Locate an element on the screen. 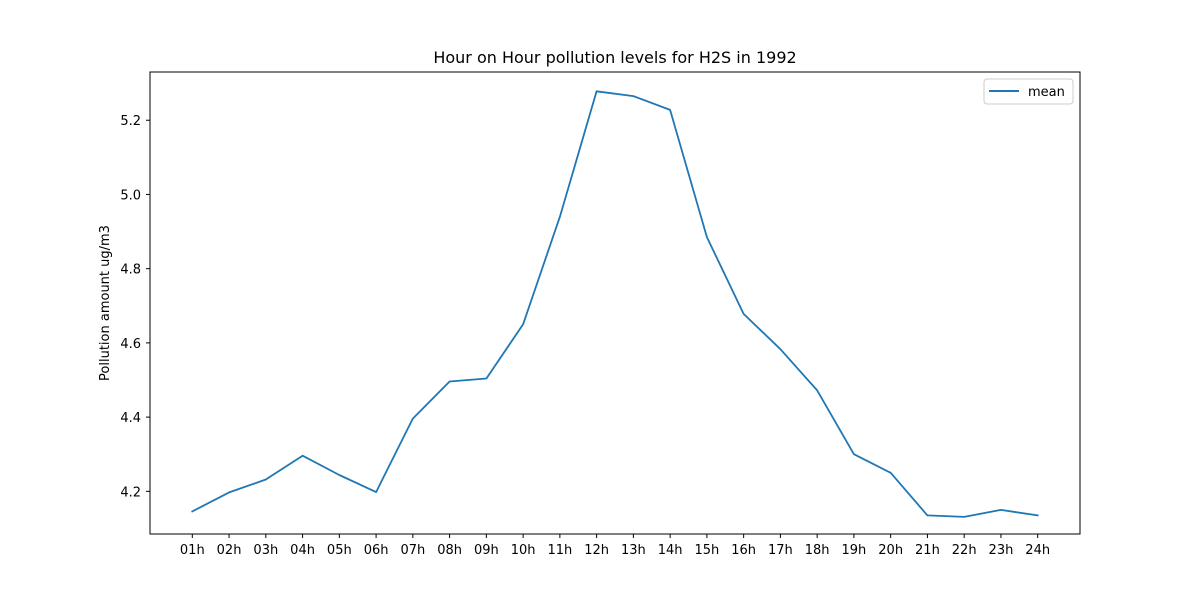 This screenshot has width=1200, height=600. x-tick-label: 07h is located at coordinates (412, 550).